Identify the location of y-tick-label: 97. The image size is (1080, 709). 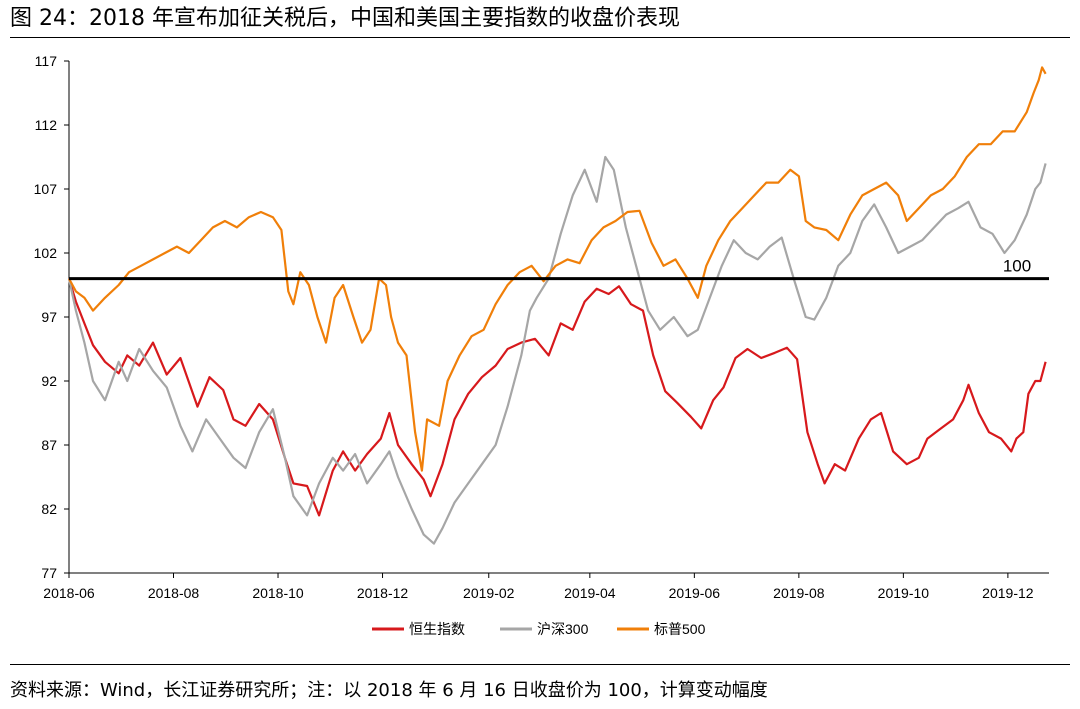
(49, 317).